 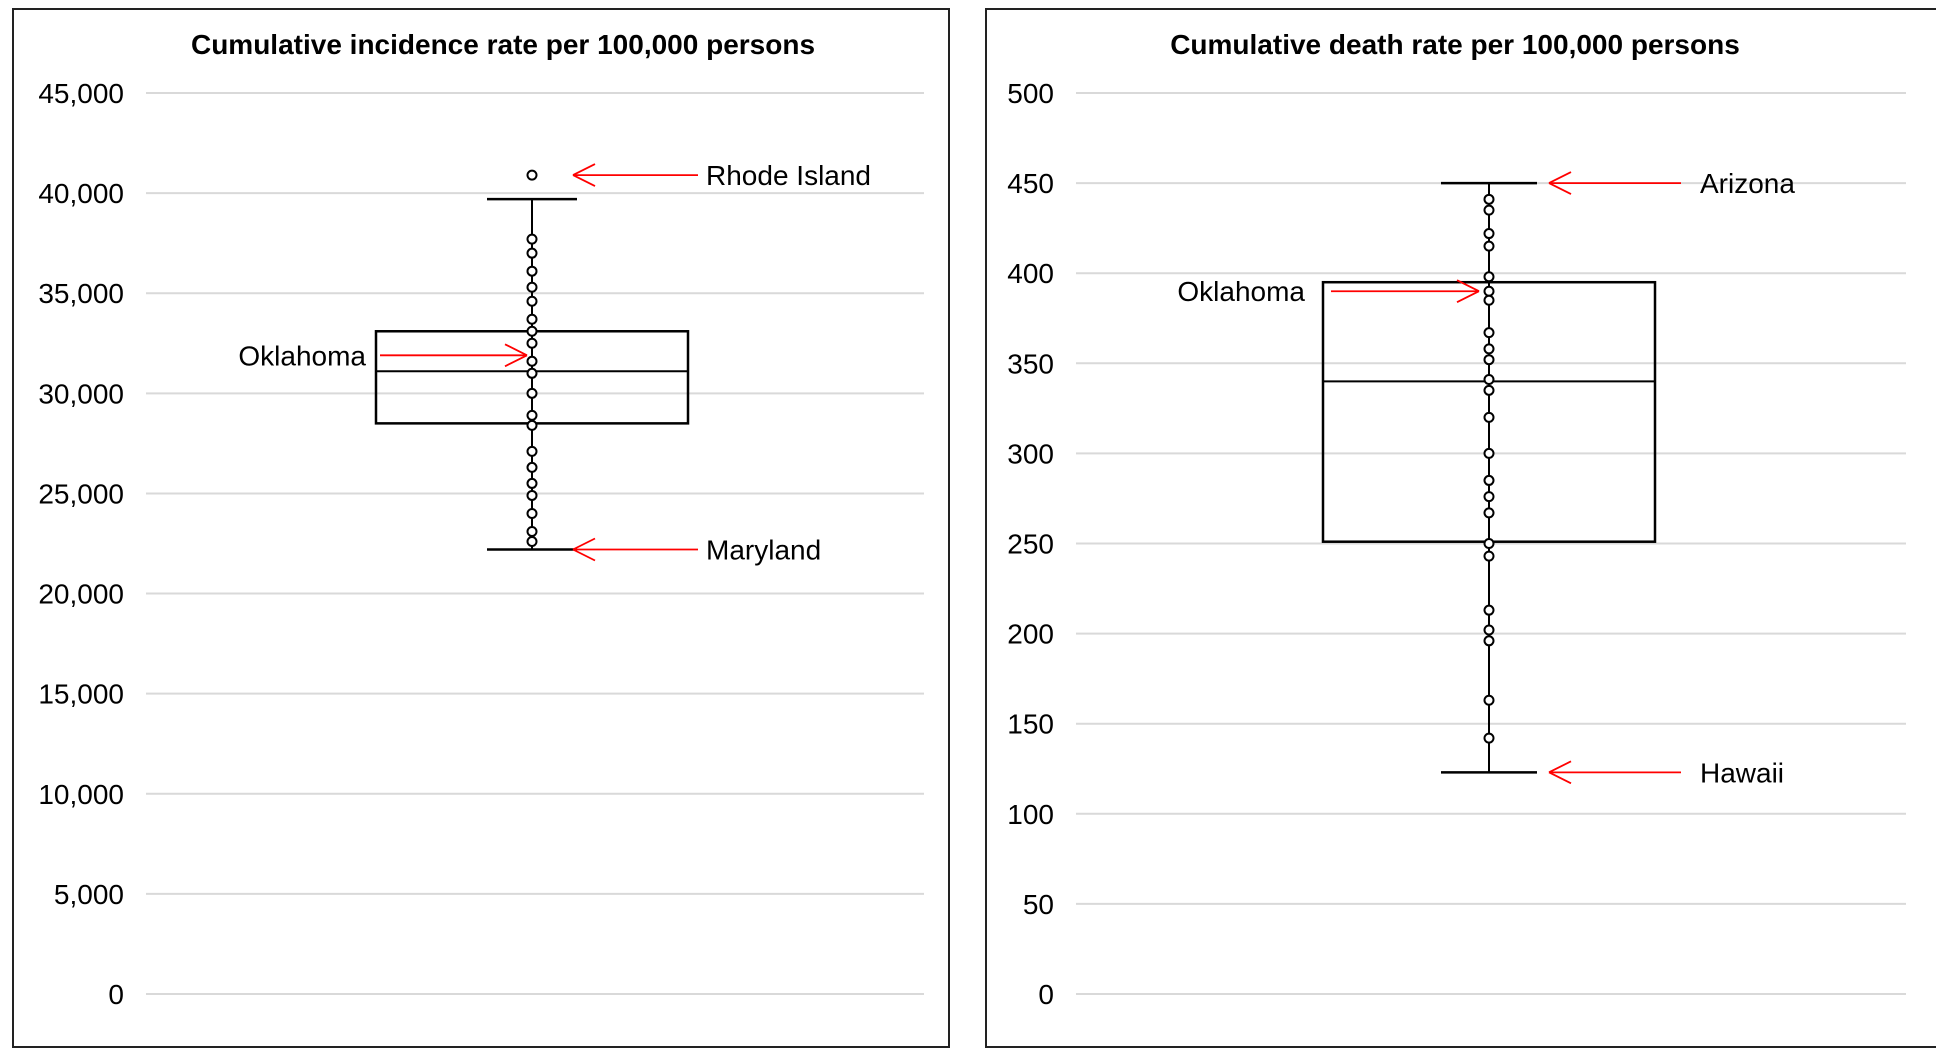 I want to click on death-y-tick-label: 300, so click(x=1030, y=453).